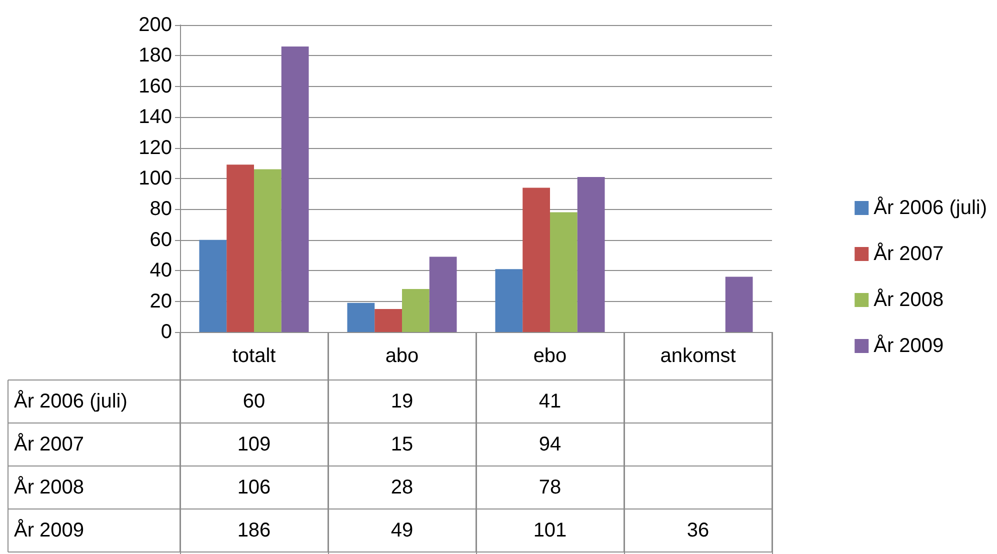  Describe the element at coordinates (254, 487) in the screenshot. I see `data-label: 106` at that location.